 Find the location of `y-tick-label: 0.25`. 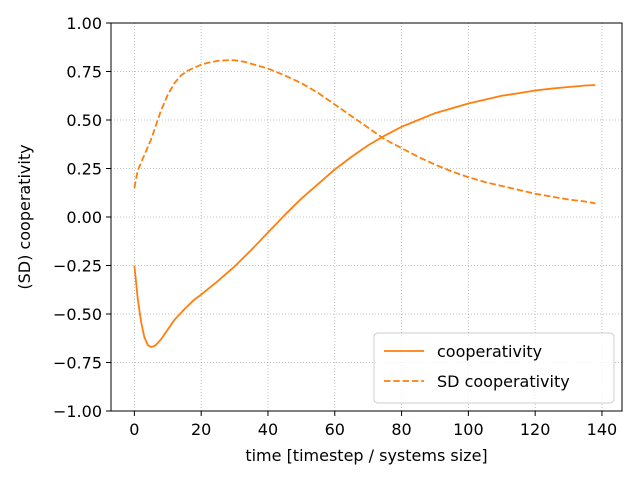

y-tick-label: 0.25 is located at coordinates (84, 169).